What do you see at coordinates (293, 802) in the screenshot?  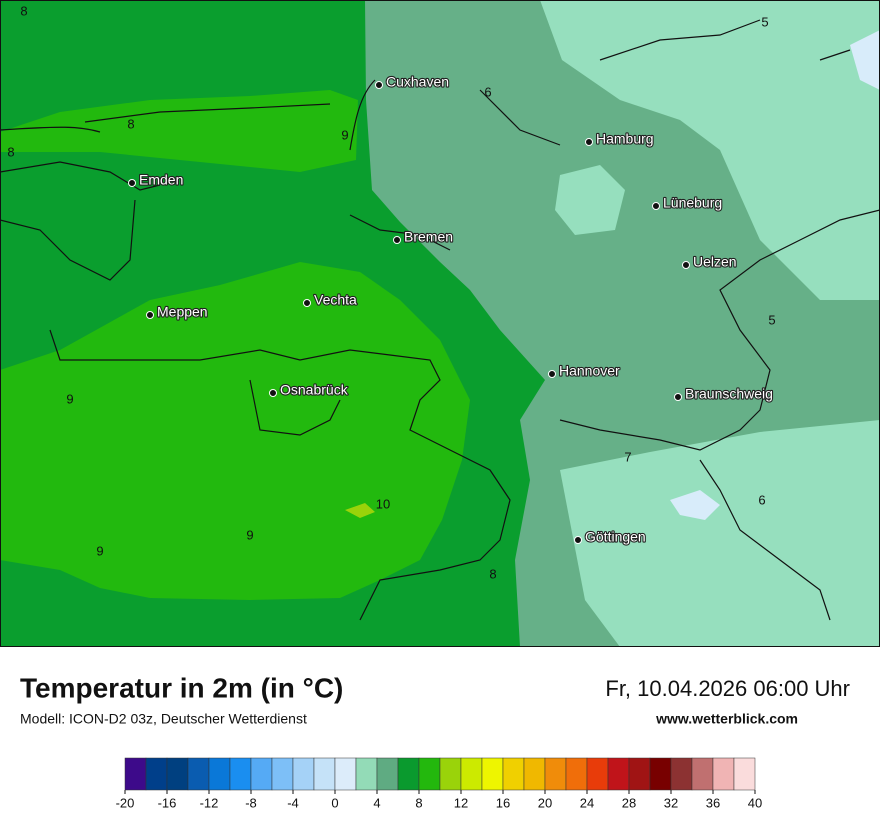 I see `colorbar-tick-label: -4` at bounding box center [293, 802].